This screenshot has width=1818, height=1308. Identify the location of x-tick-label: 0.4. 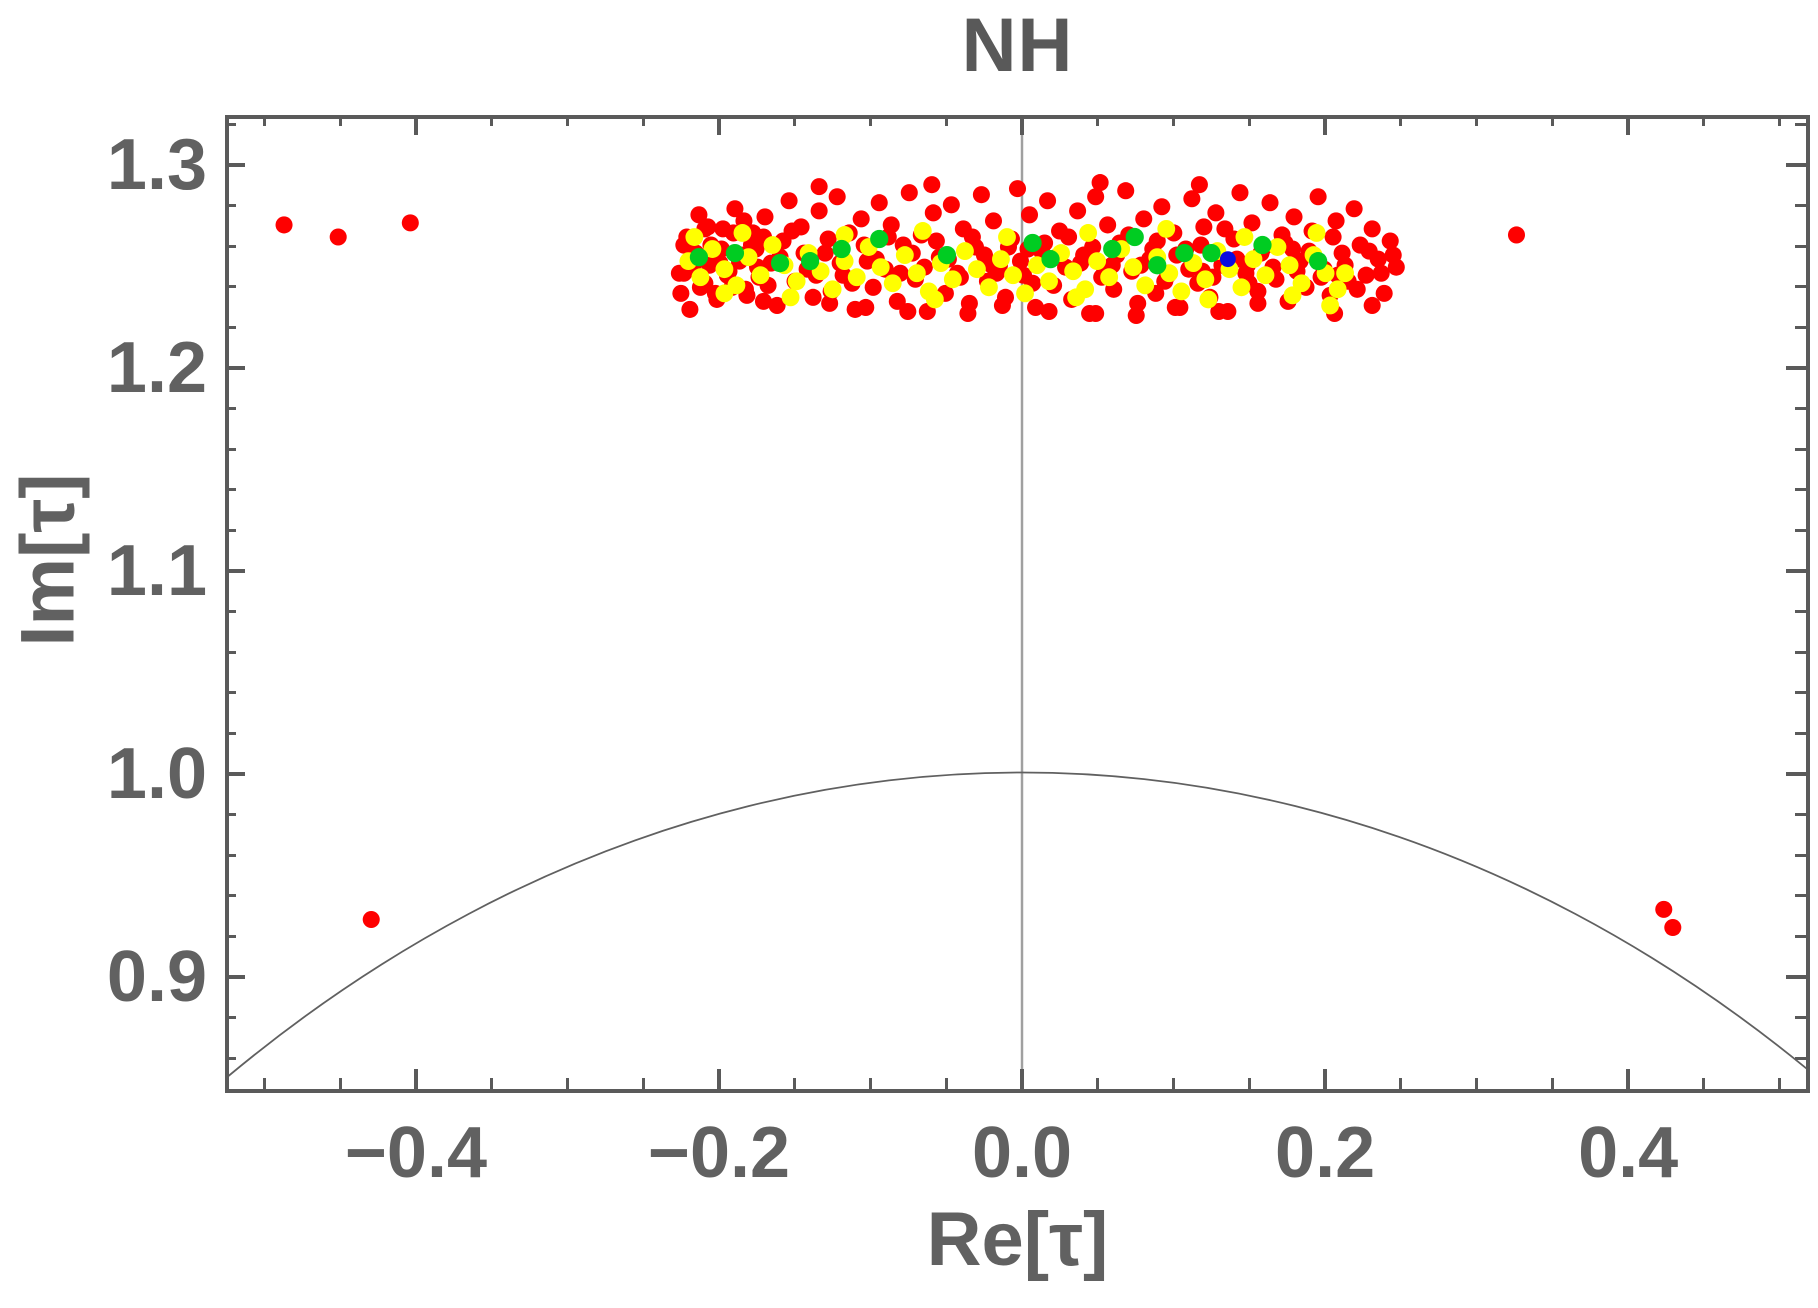
(1628, 1153).